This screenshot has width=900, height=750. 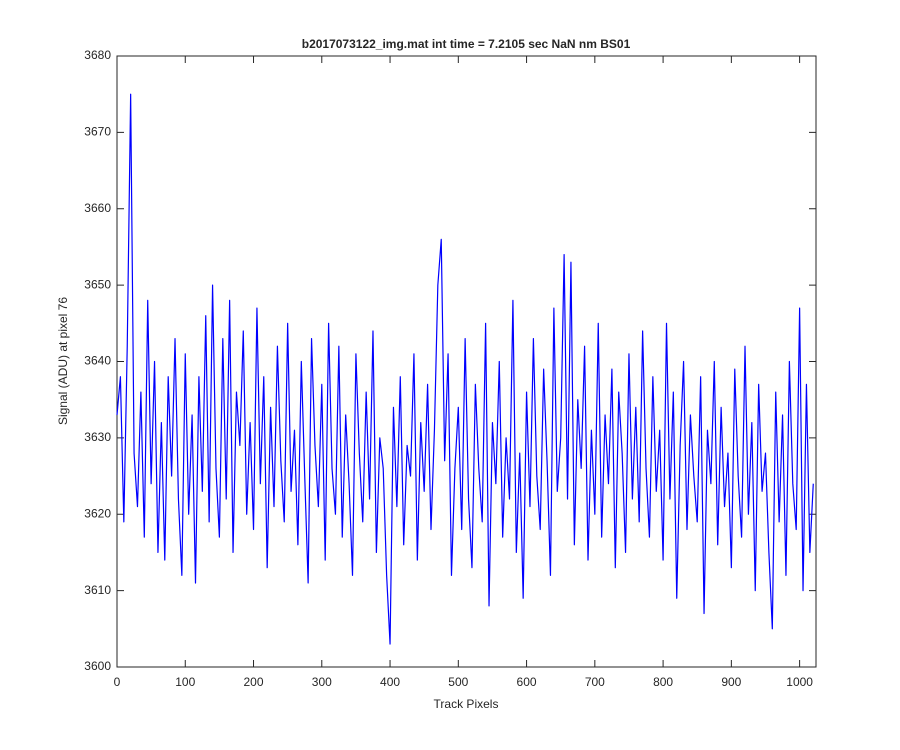 I want to click on x-tick-label: 900, so click(x=731, y=682).